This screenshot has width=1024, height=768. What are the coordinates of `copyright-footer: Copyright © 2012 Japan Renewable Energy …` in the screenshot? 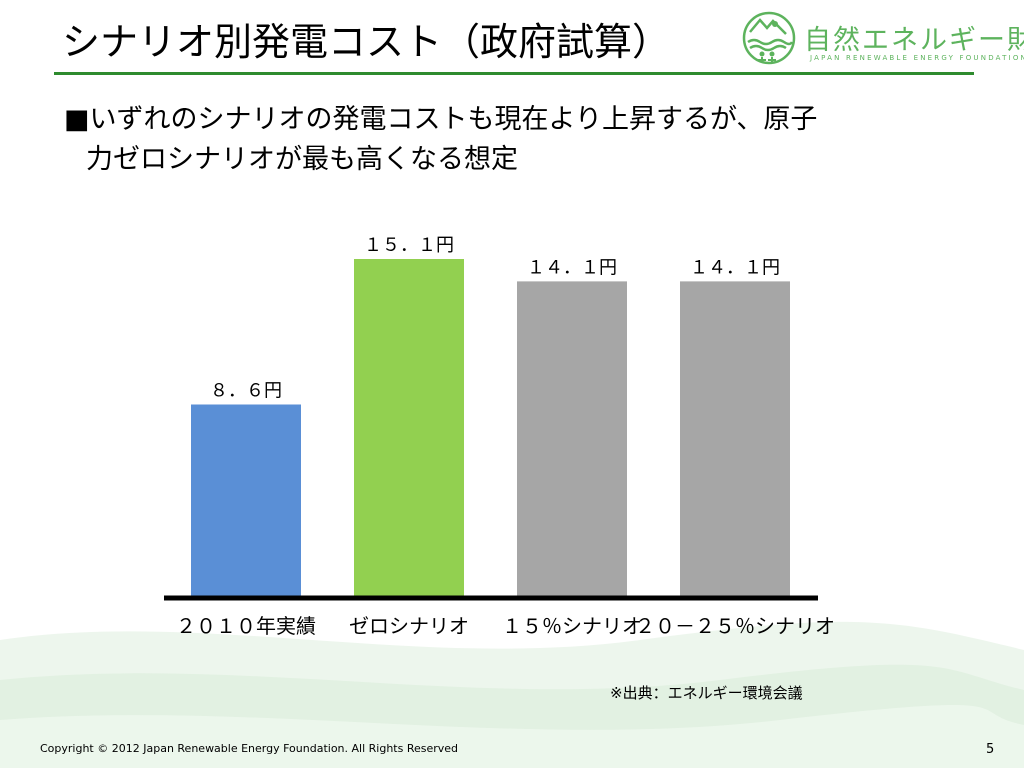 It's located at (249, 748).